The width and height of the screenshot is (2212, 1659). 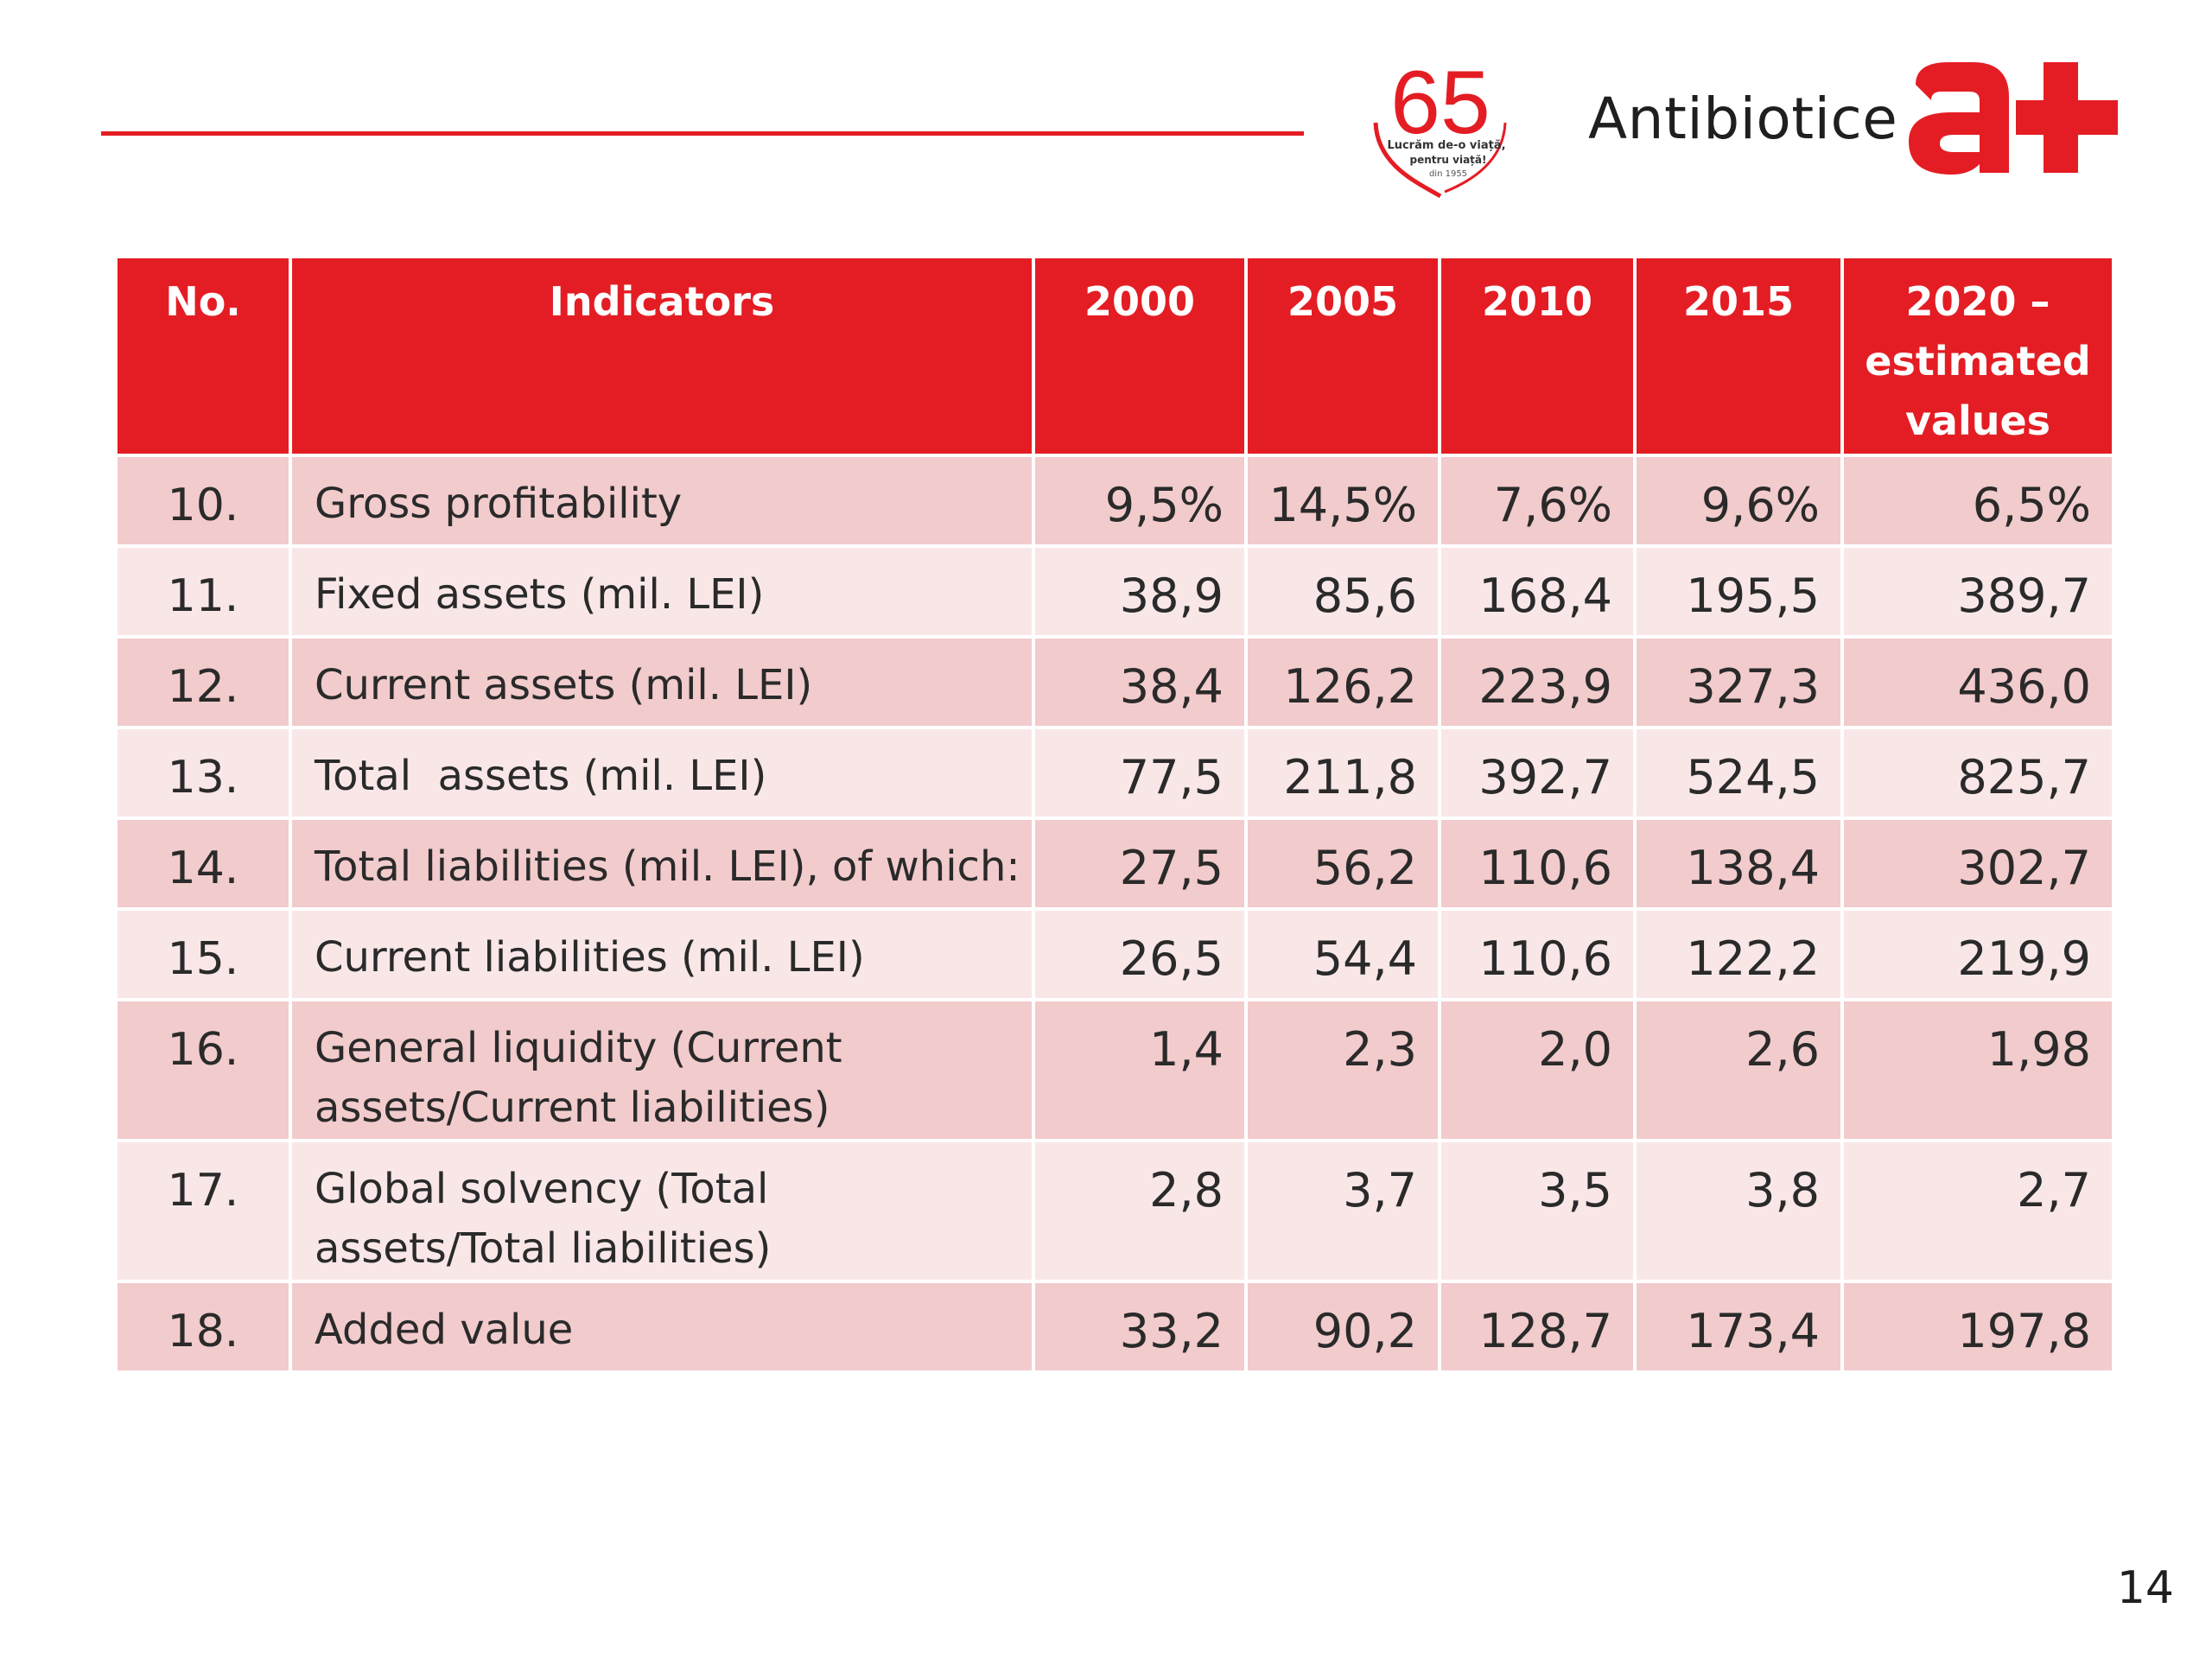 What do you see at coordinates (662, 591) in the screenshot?
I see `row-indicator: Fixed assets (mil. LEI)` at bounding box center [662, 591].